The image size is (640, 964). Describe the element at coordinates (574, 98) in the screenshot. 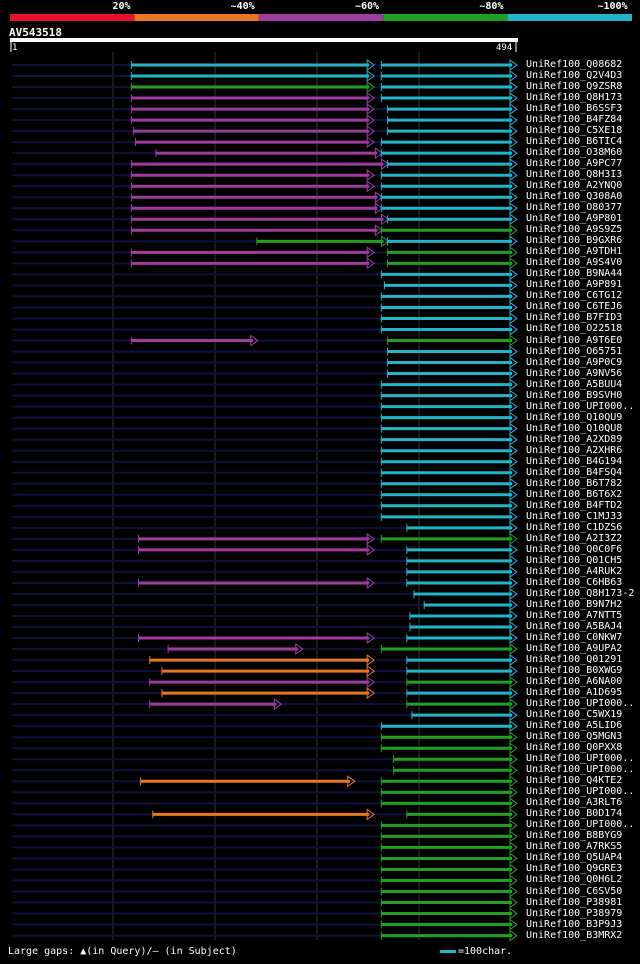

I see `hit-label: UniRef100_Q8H173` at that location.